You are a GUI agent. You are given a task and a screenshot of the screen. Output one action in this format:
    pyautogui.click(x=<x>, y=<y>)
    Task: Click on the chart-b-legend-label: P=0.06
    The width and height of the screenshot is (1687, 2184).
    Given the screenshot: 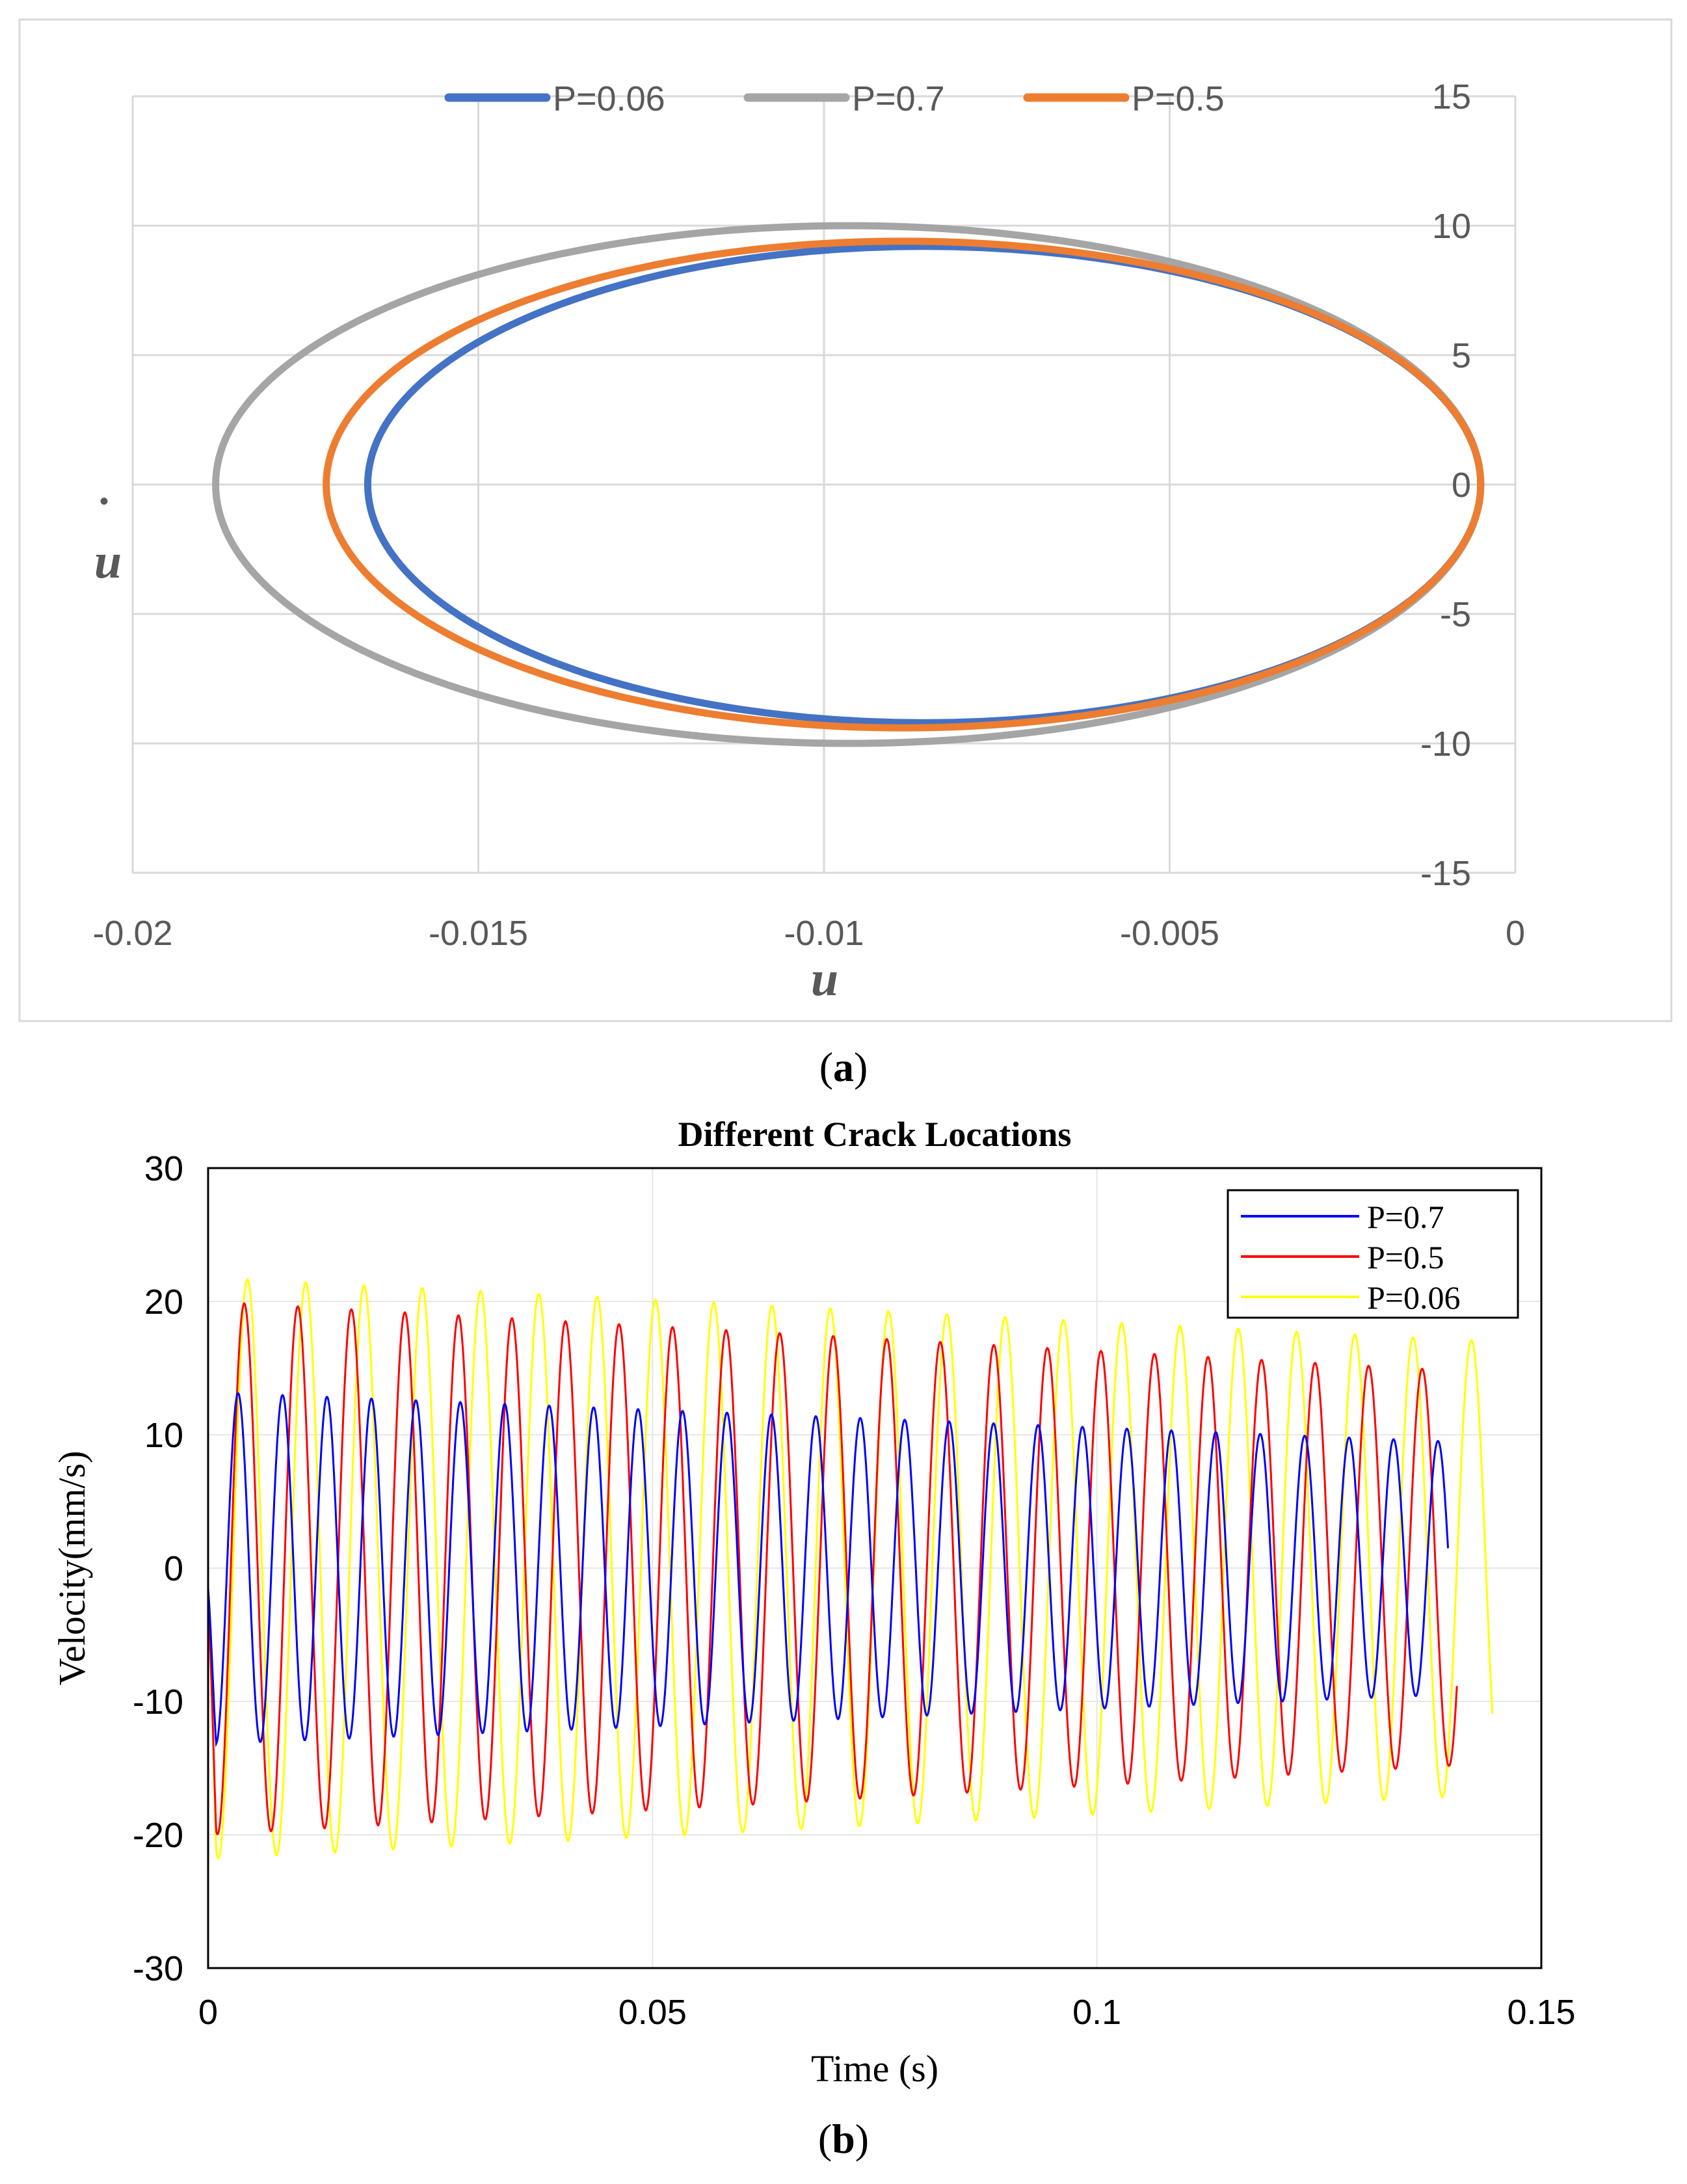 What is the action you would take?
    pyautogui.click(x=1414, y=1297)
    